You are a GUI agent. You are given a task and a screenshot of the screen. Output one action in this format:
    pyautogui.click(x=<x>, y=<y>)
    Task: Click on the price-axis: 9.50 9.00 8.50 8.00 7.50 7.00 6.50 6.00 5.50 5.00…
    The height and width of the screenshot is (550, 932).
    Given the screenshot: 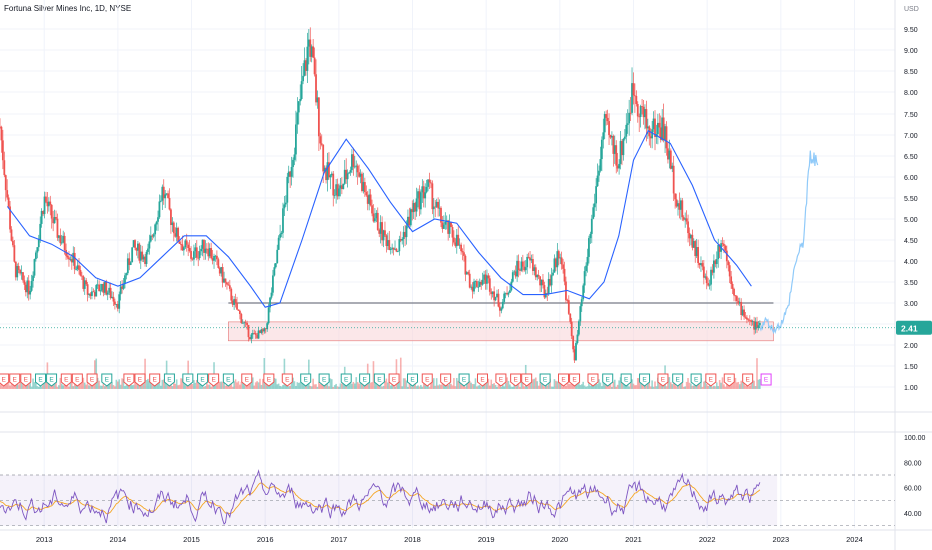 What is the action you would take?
    pyautogui.click(x=915, y=272)
    